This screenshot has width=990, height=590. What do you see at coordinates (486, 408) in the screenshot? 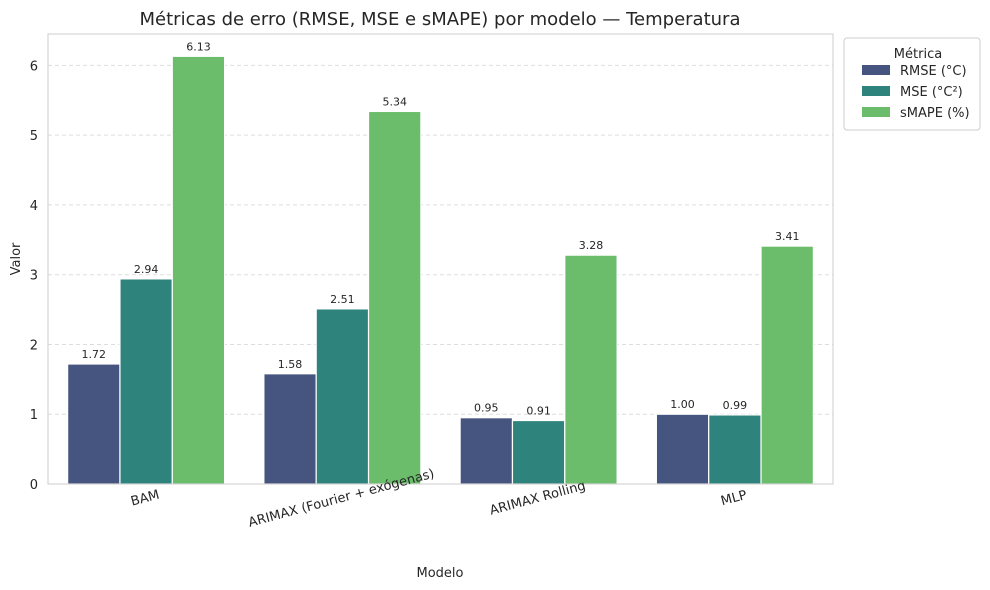
I see `bar-value-label: 0.95` at bounding box center [486, 408].